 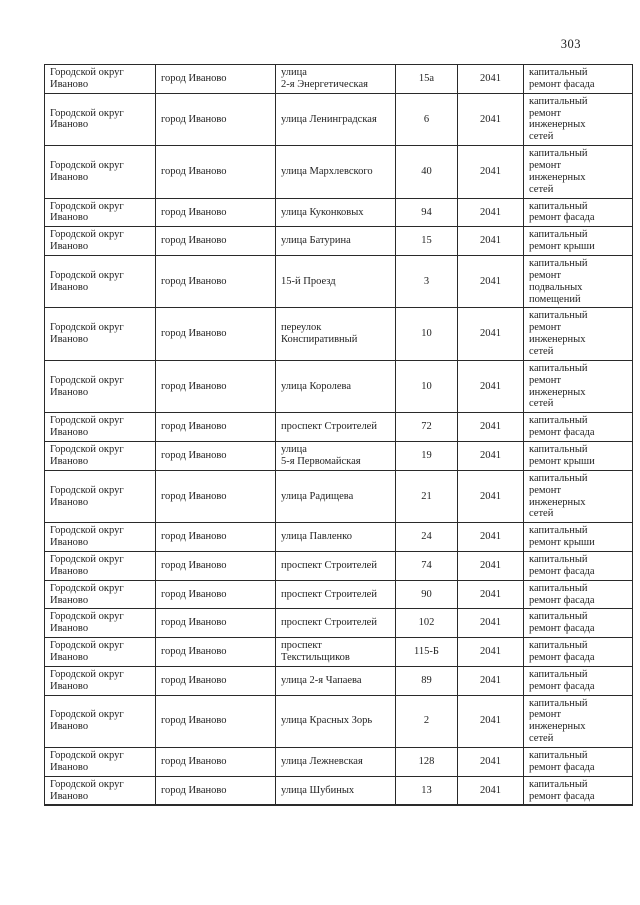 What do you see at coordinates (335, 212) in the screenshot?
I see `street-cell: улица Куконковых` at bounding box center [335, 212].